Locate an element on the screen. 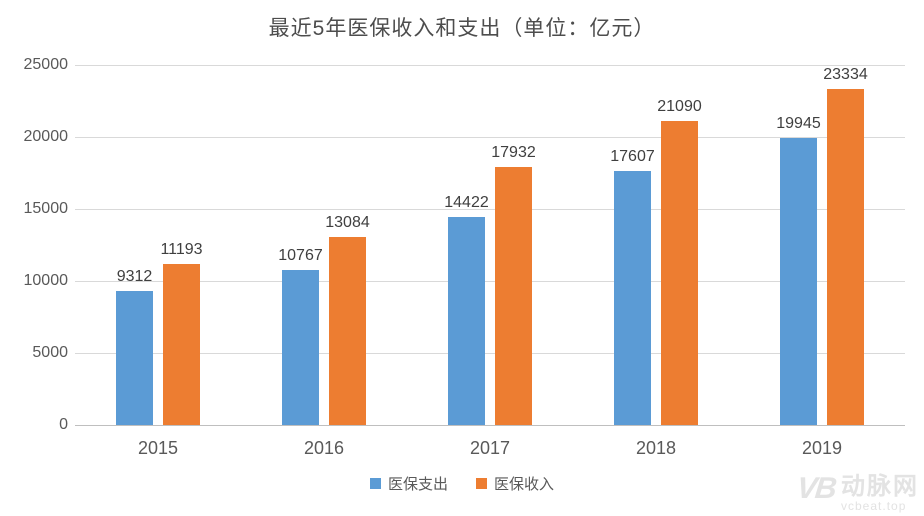 This screenshot has height=516, width=924. watermark: VB 动脉网 vcbeat.top is located at coordinates (857, 492).